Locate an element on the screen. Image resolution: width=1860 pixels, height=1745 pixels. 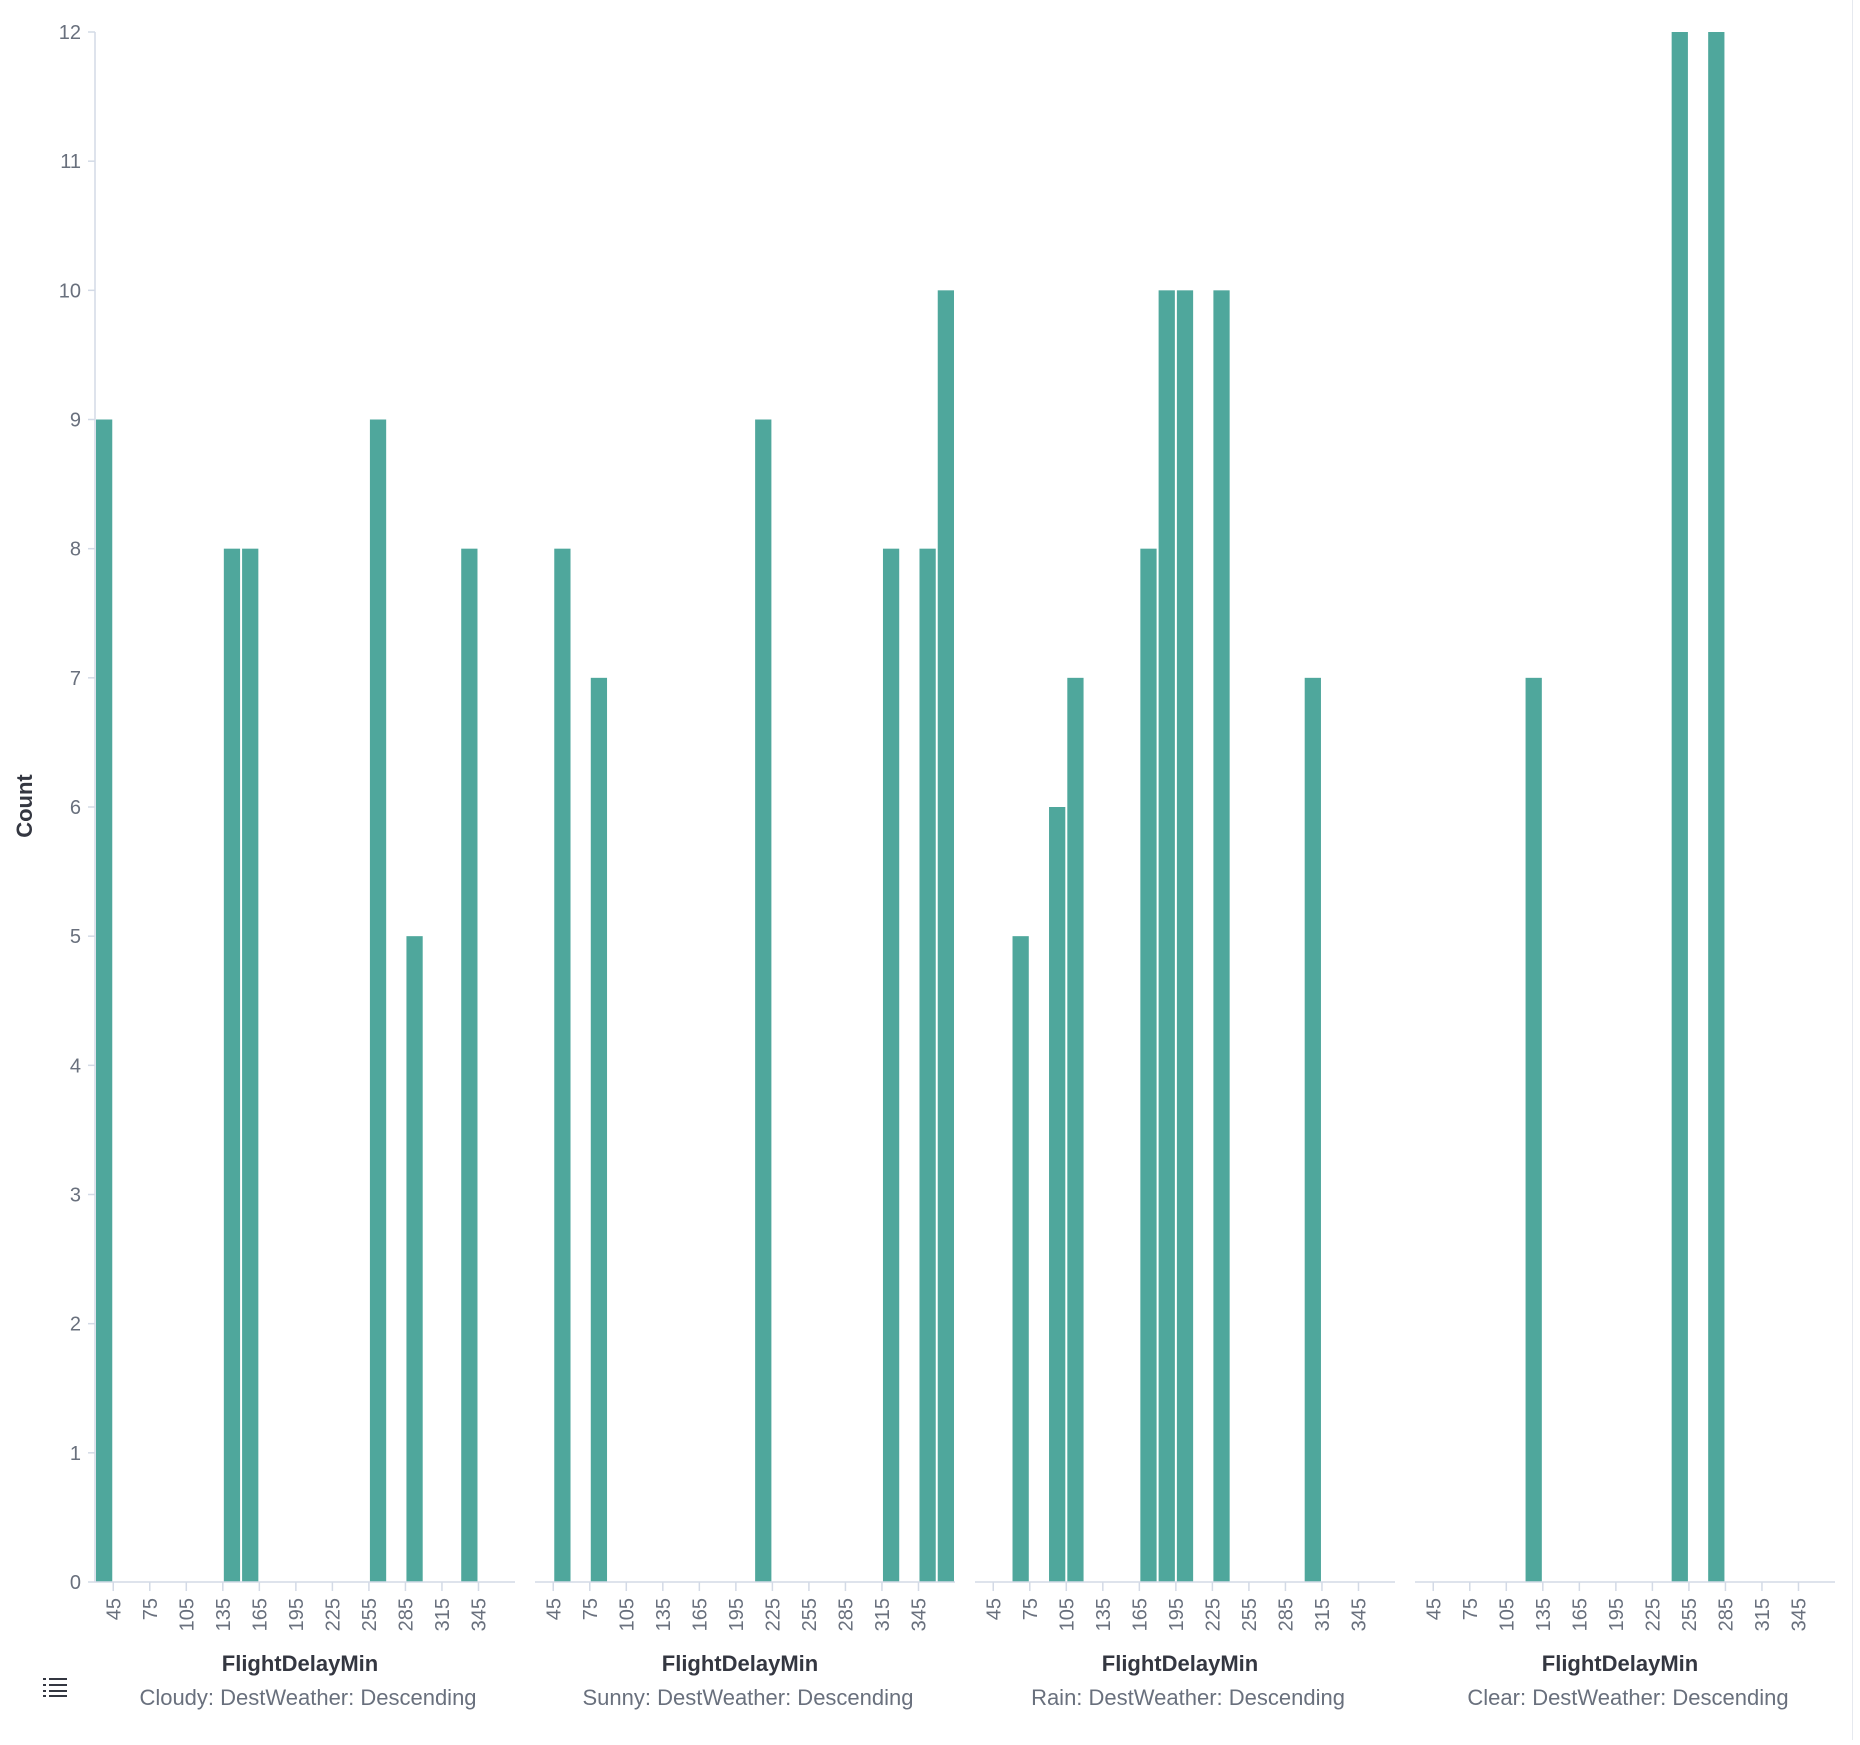
y-tick-label: 2 is located at coordinates (75, 1325).